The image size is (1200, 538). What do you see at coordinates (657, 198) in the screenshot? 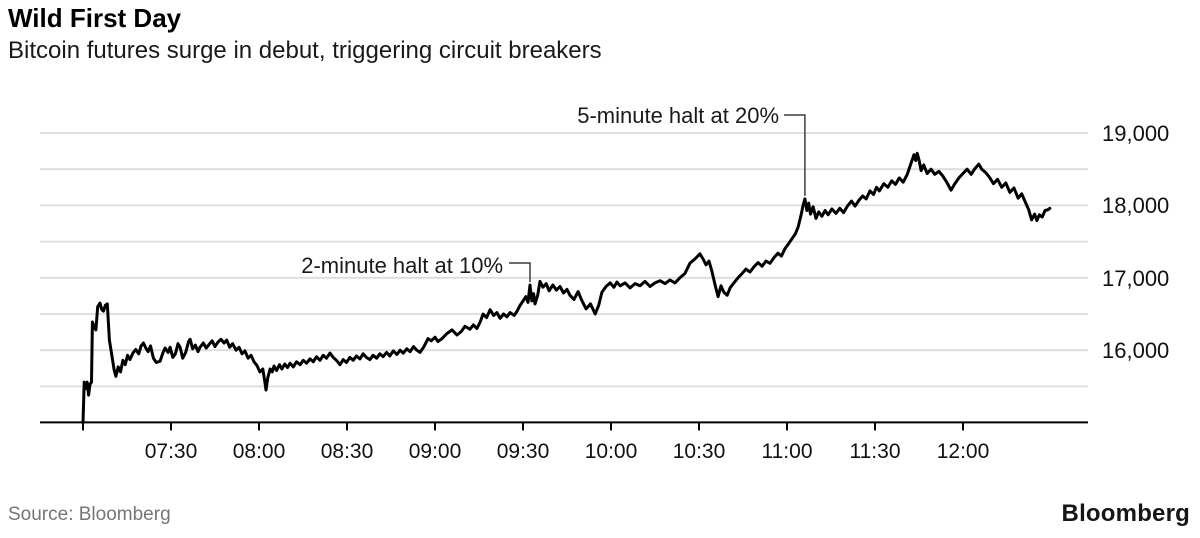
I see `annotation-connectors` at bounding box center [657, 198].